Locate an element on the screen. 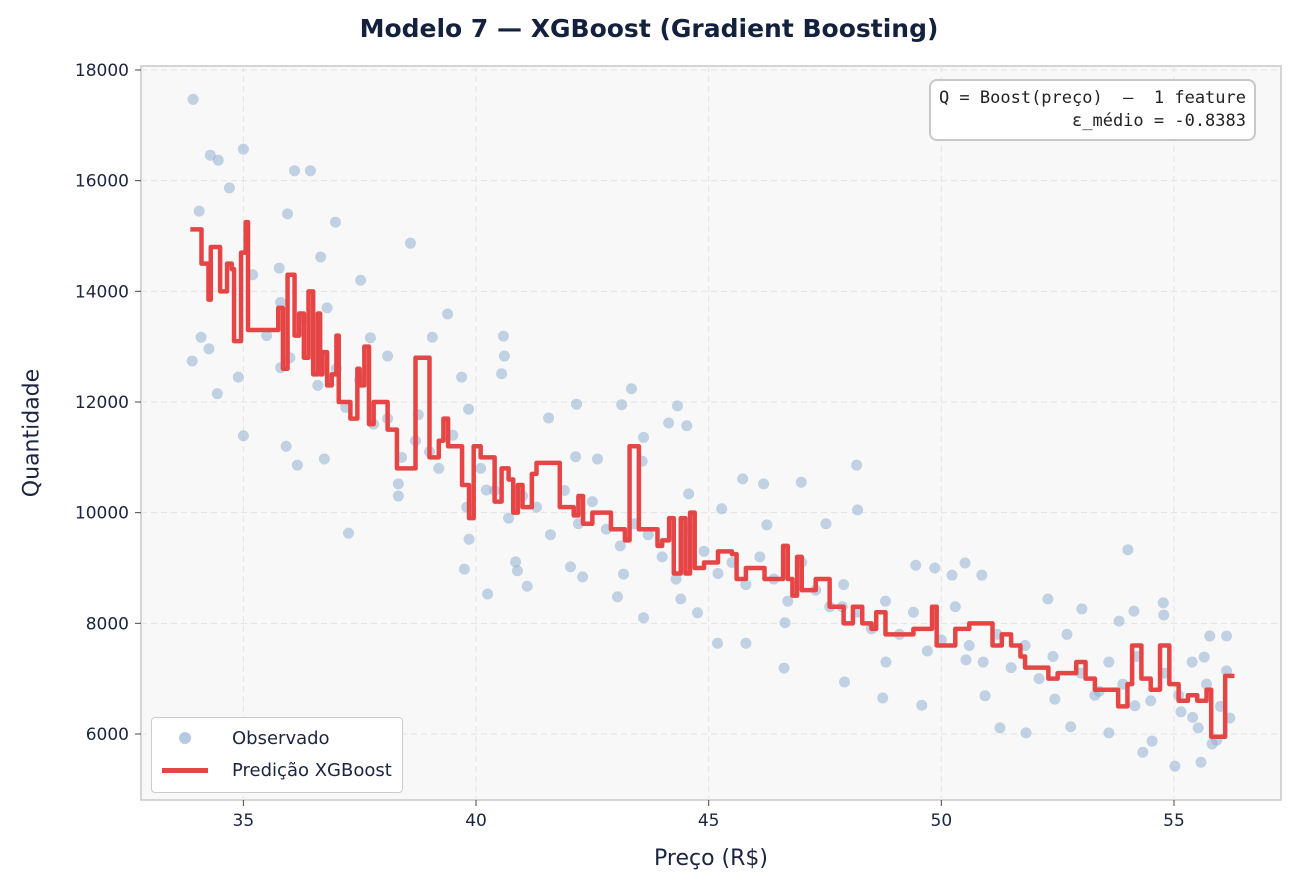  x-tick-label: 40 is located at coordinates (476, 821).